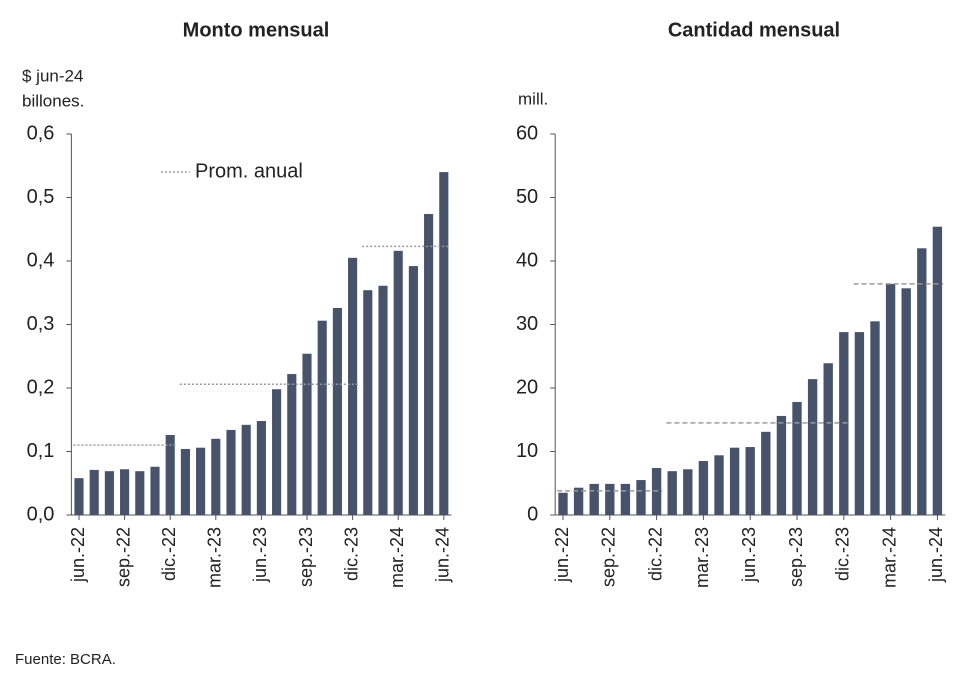 The image size is (960, 675). What do you see at coordinates (256, 30) in the screenshot?
I see `chart-title: Monto mensual` at bounding box center [256, 30].